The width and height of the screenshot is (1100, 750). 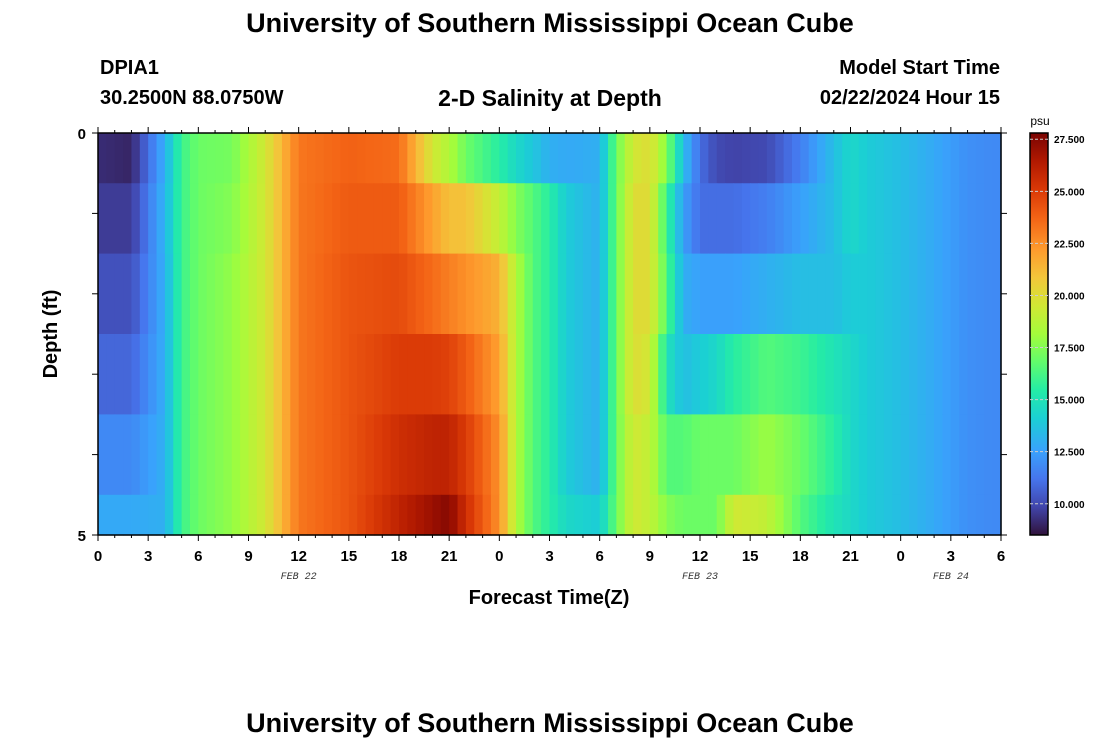 I want to click on colorbar-scale, so click(x=1039, y=334).